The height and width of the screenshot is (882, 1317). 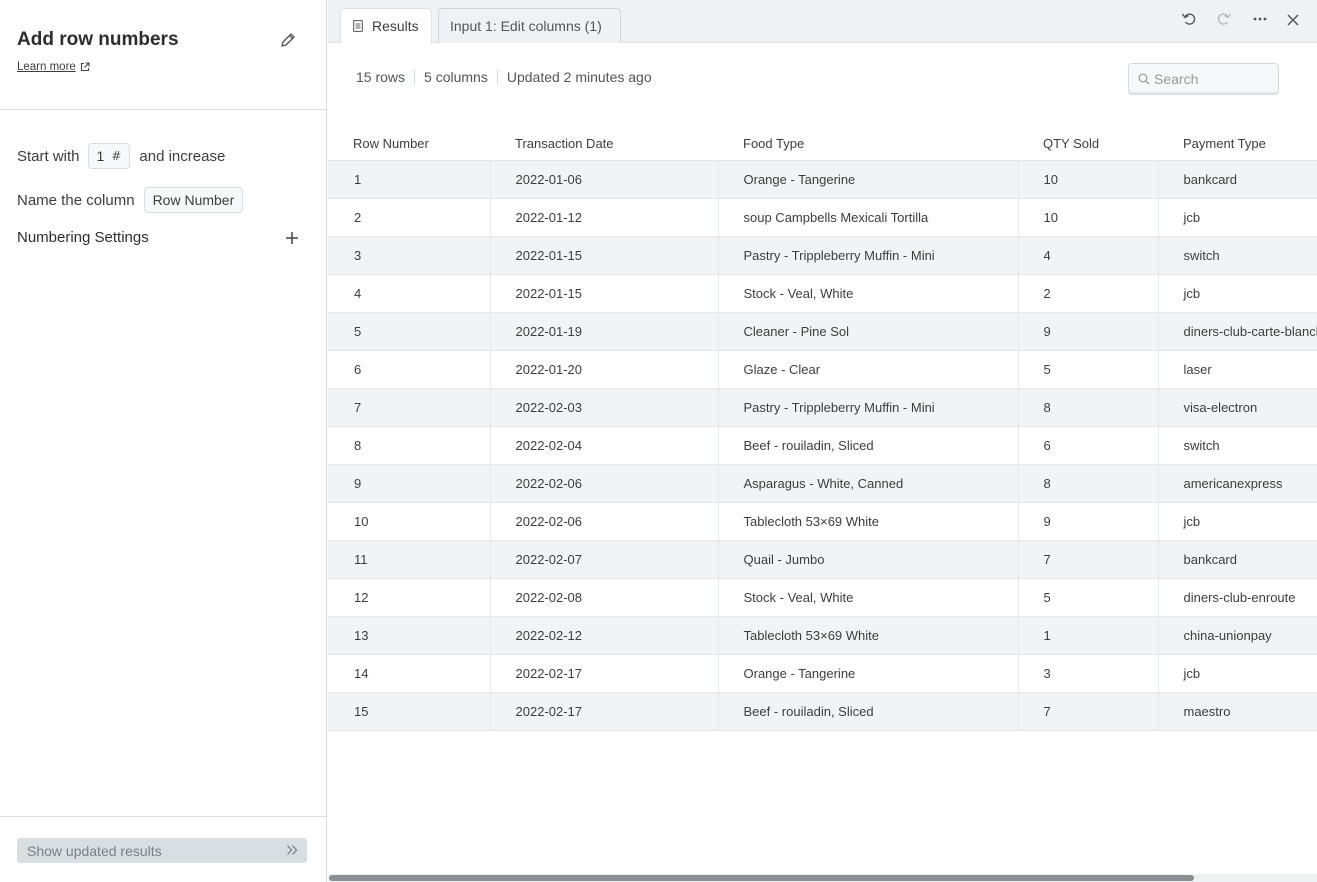 What do you see at coordinates (1088, 445) in the screenshot?
I see `table-cell: 6` at bounding box center [1088, 445].